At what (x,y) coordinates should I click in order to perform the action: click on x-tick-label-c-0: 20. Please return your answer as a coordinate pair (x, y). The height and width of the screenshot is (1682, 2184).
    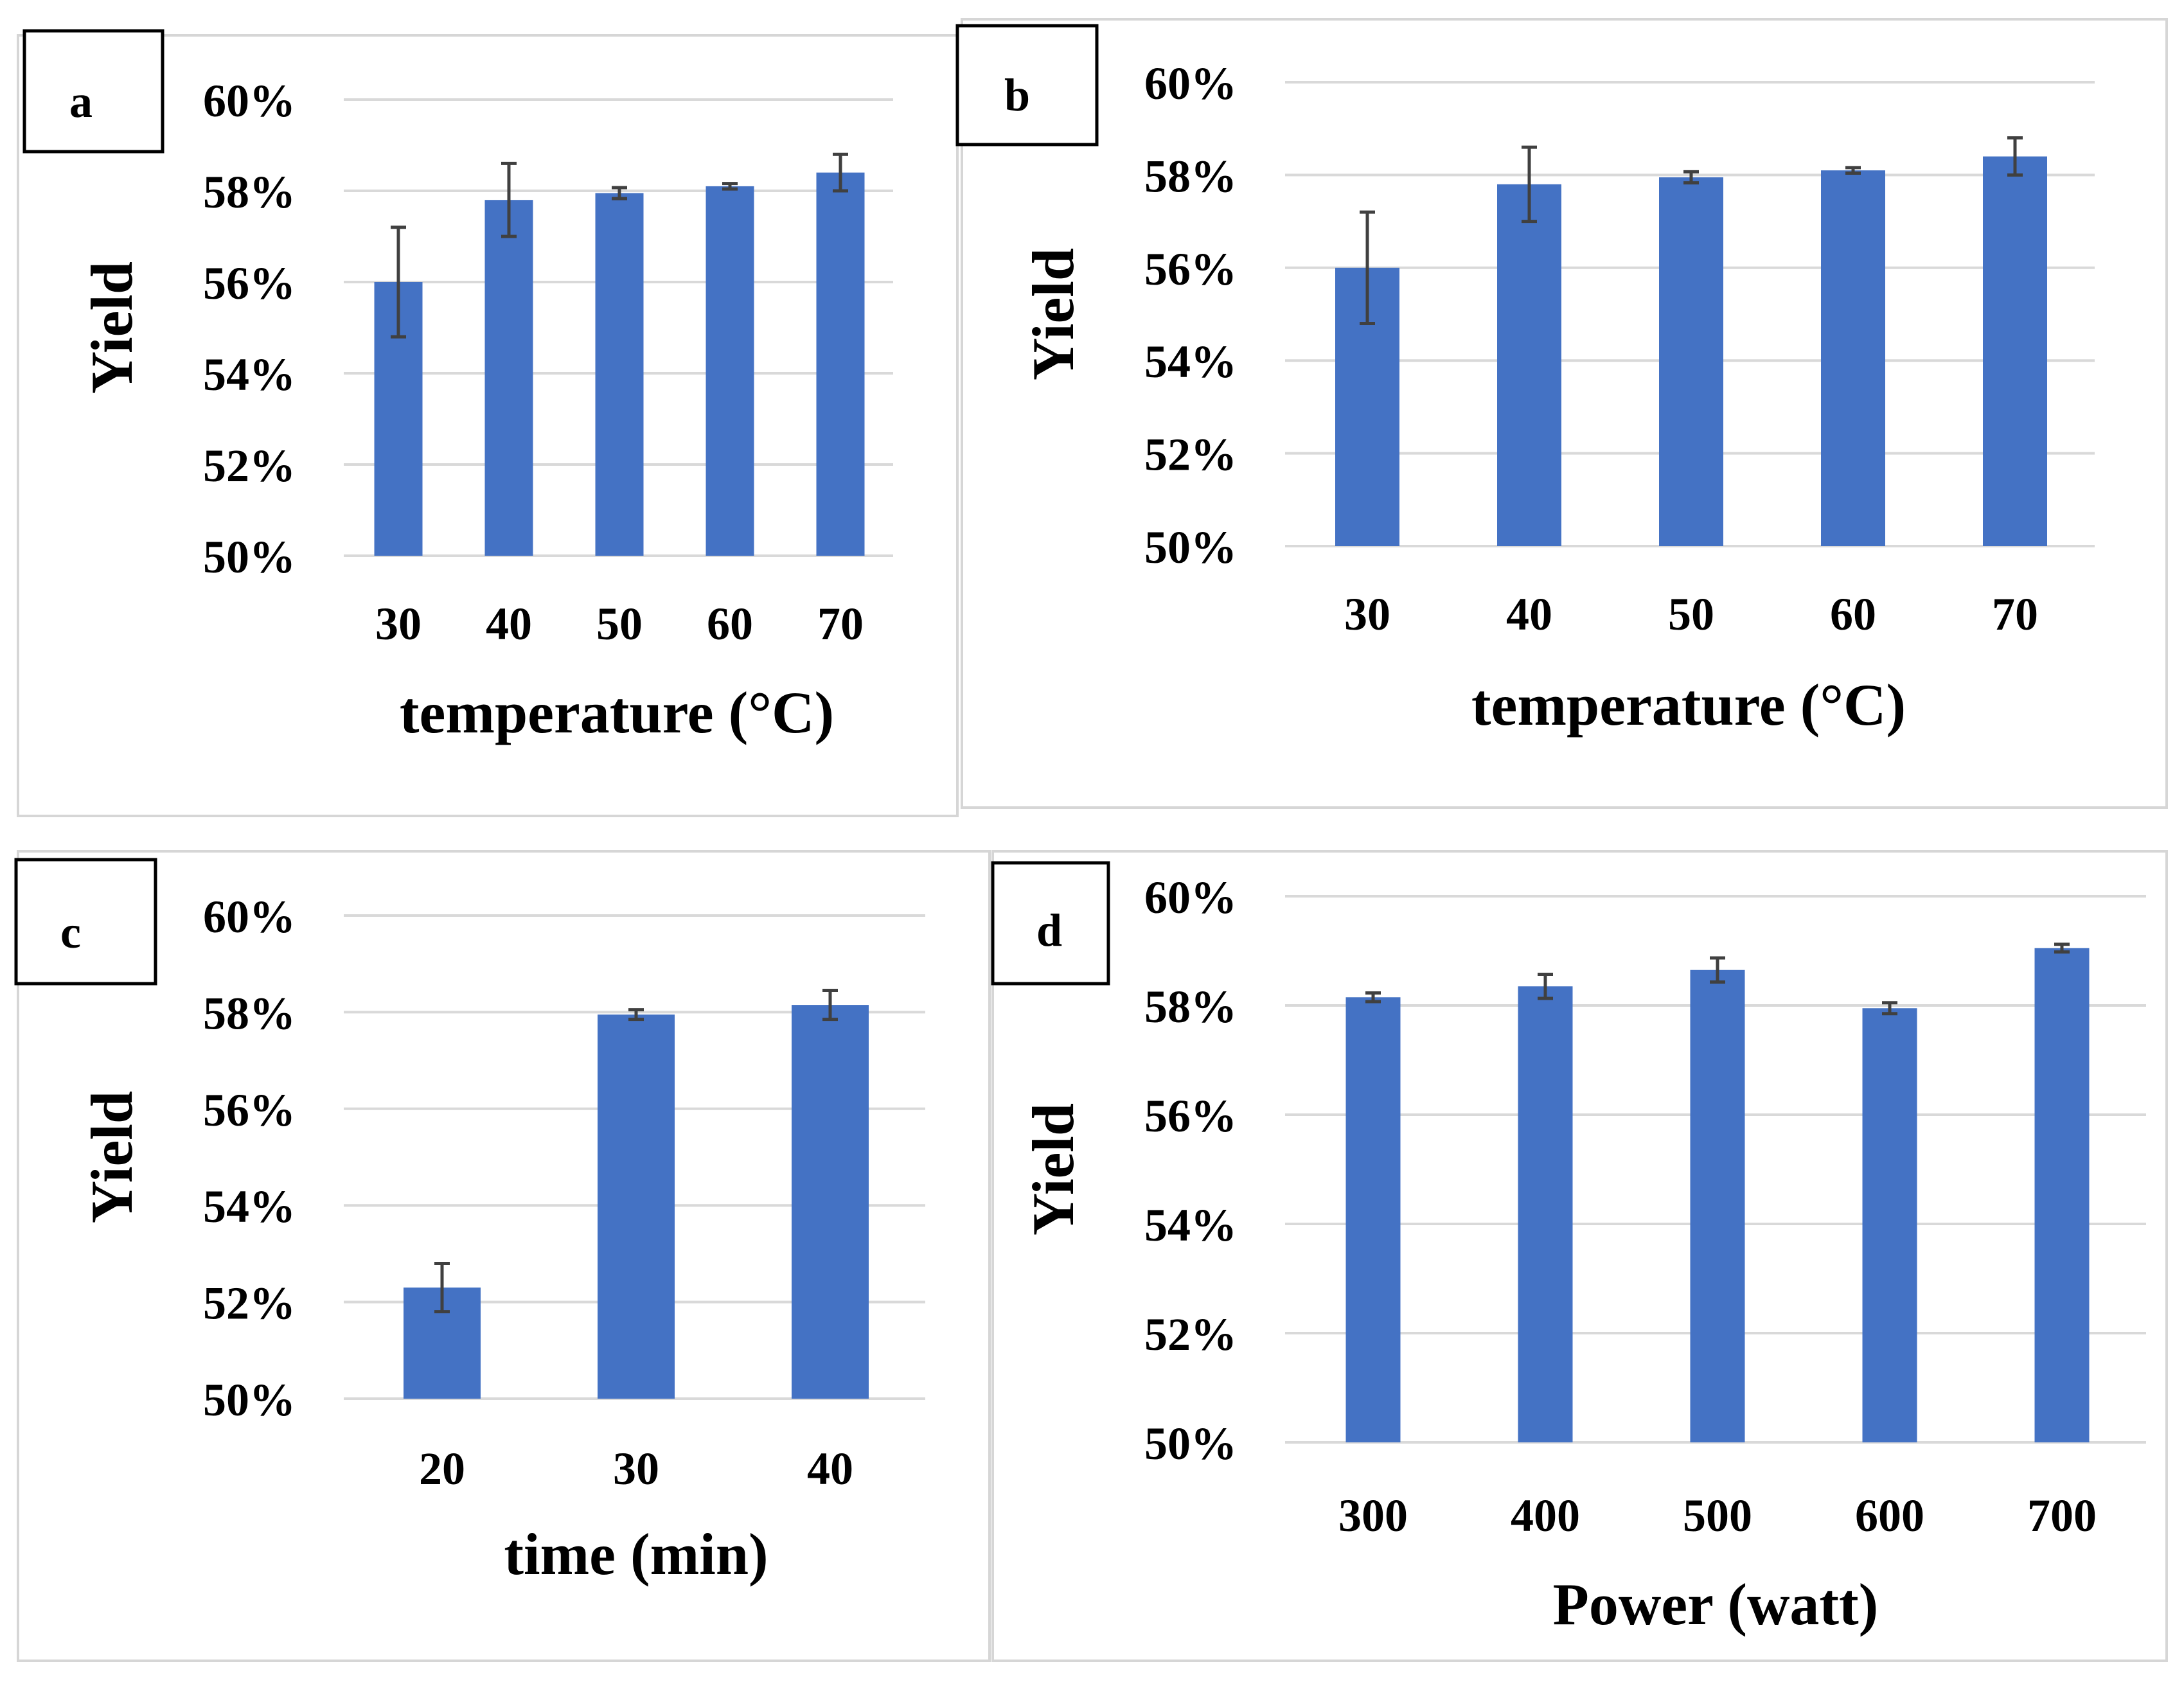
    Looking at the image, I should click on (442, 1468).